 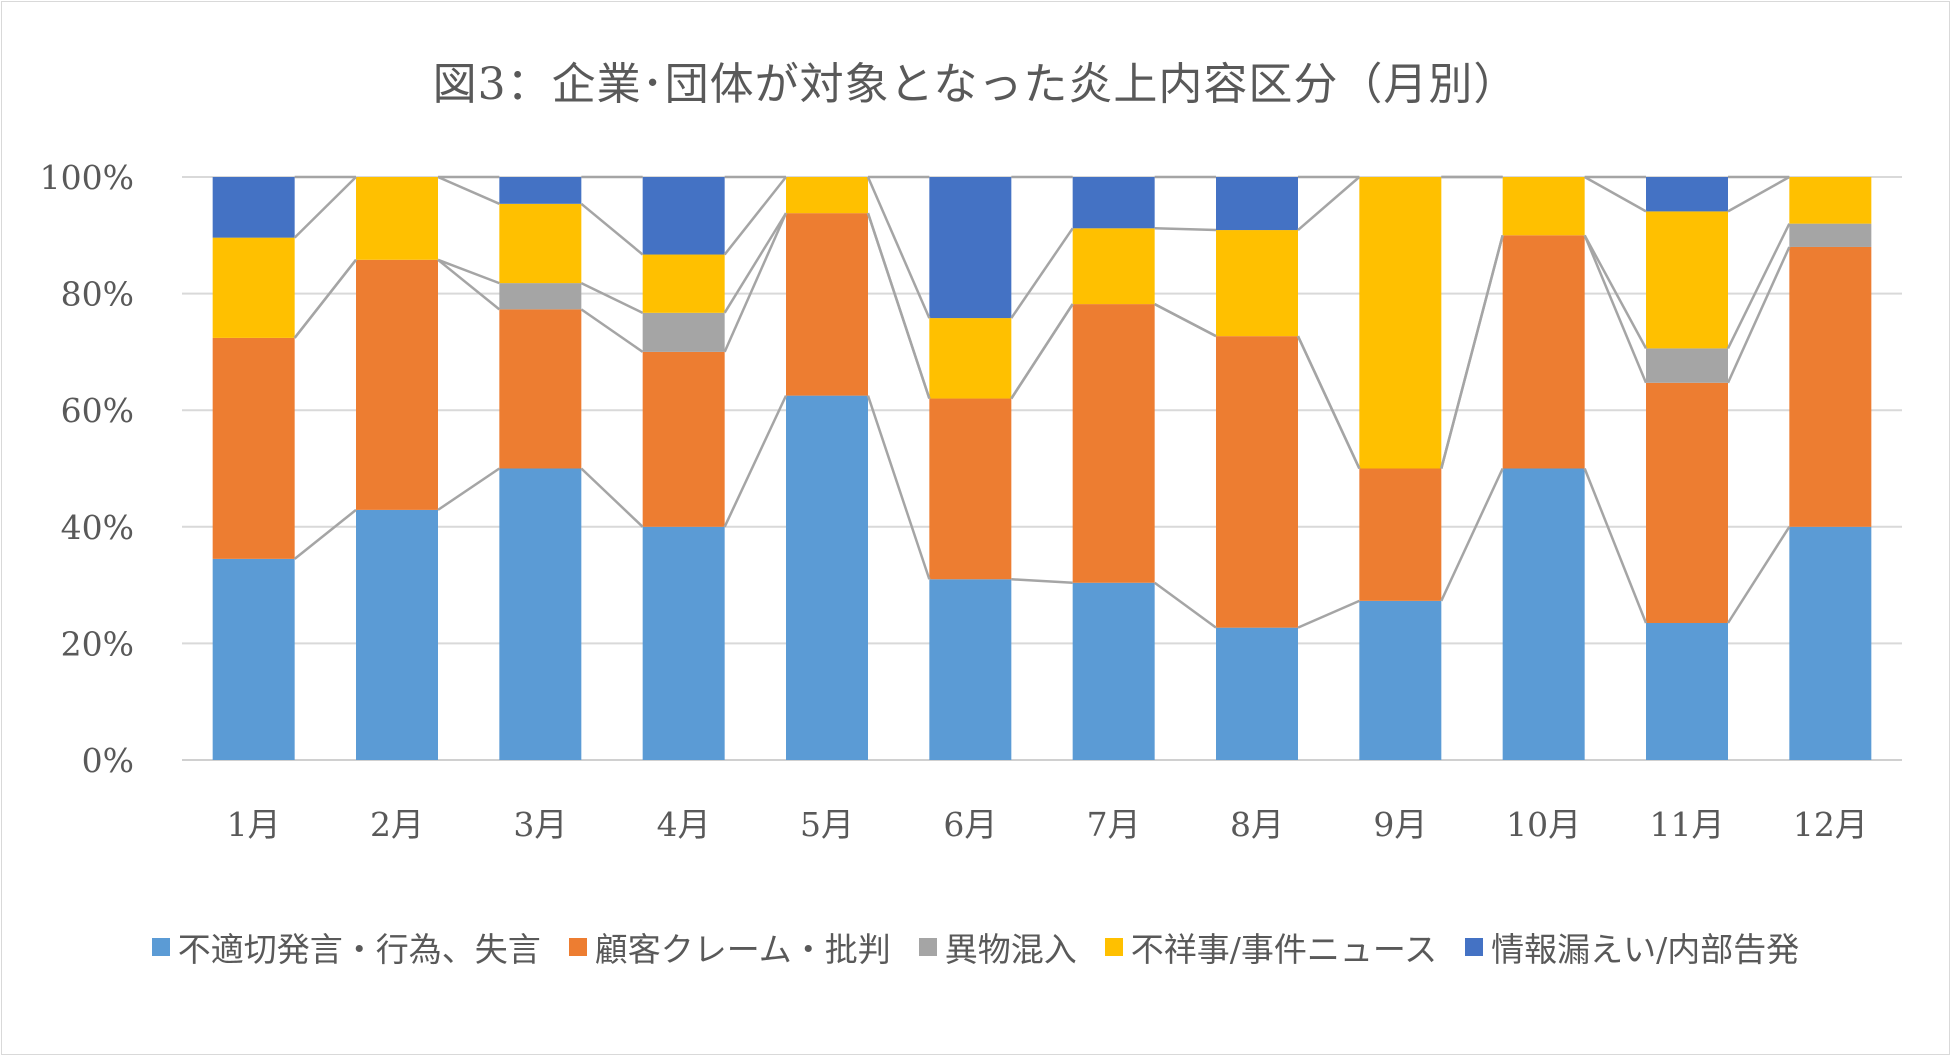 I want to click on y-tick-label: 0%, so click(x=108, y=760).